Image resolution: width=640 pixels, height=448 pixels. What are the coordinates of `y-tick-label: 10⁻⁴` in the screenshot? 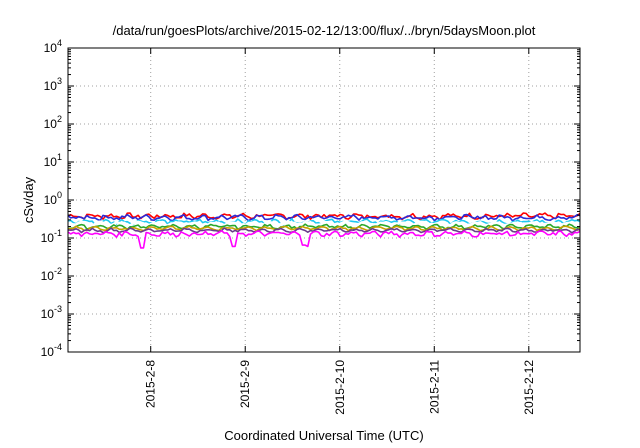 It's located at (51, 350).